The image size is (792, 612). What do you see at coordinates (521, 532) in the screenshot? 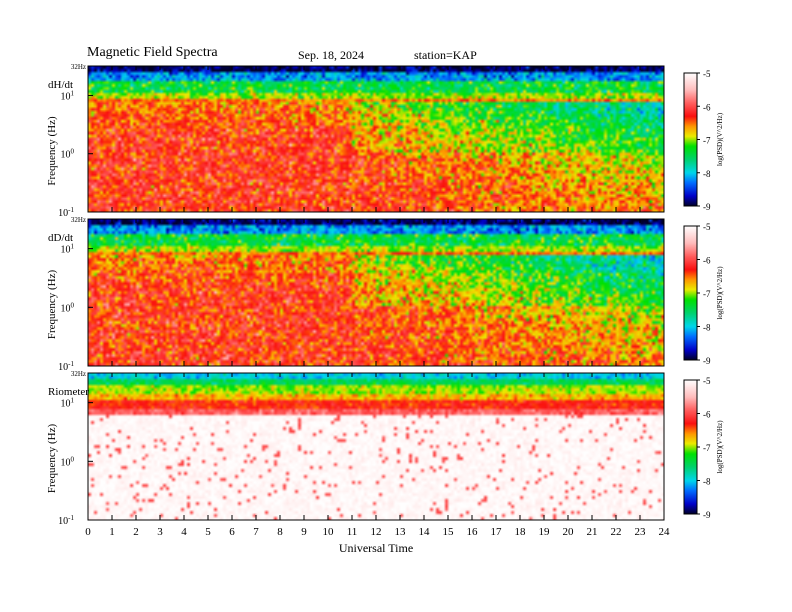
I see `x-tick-label: 18` at bounding box center [521, 532].